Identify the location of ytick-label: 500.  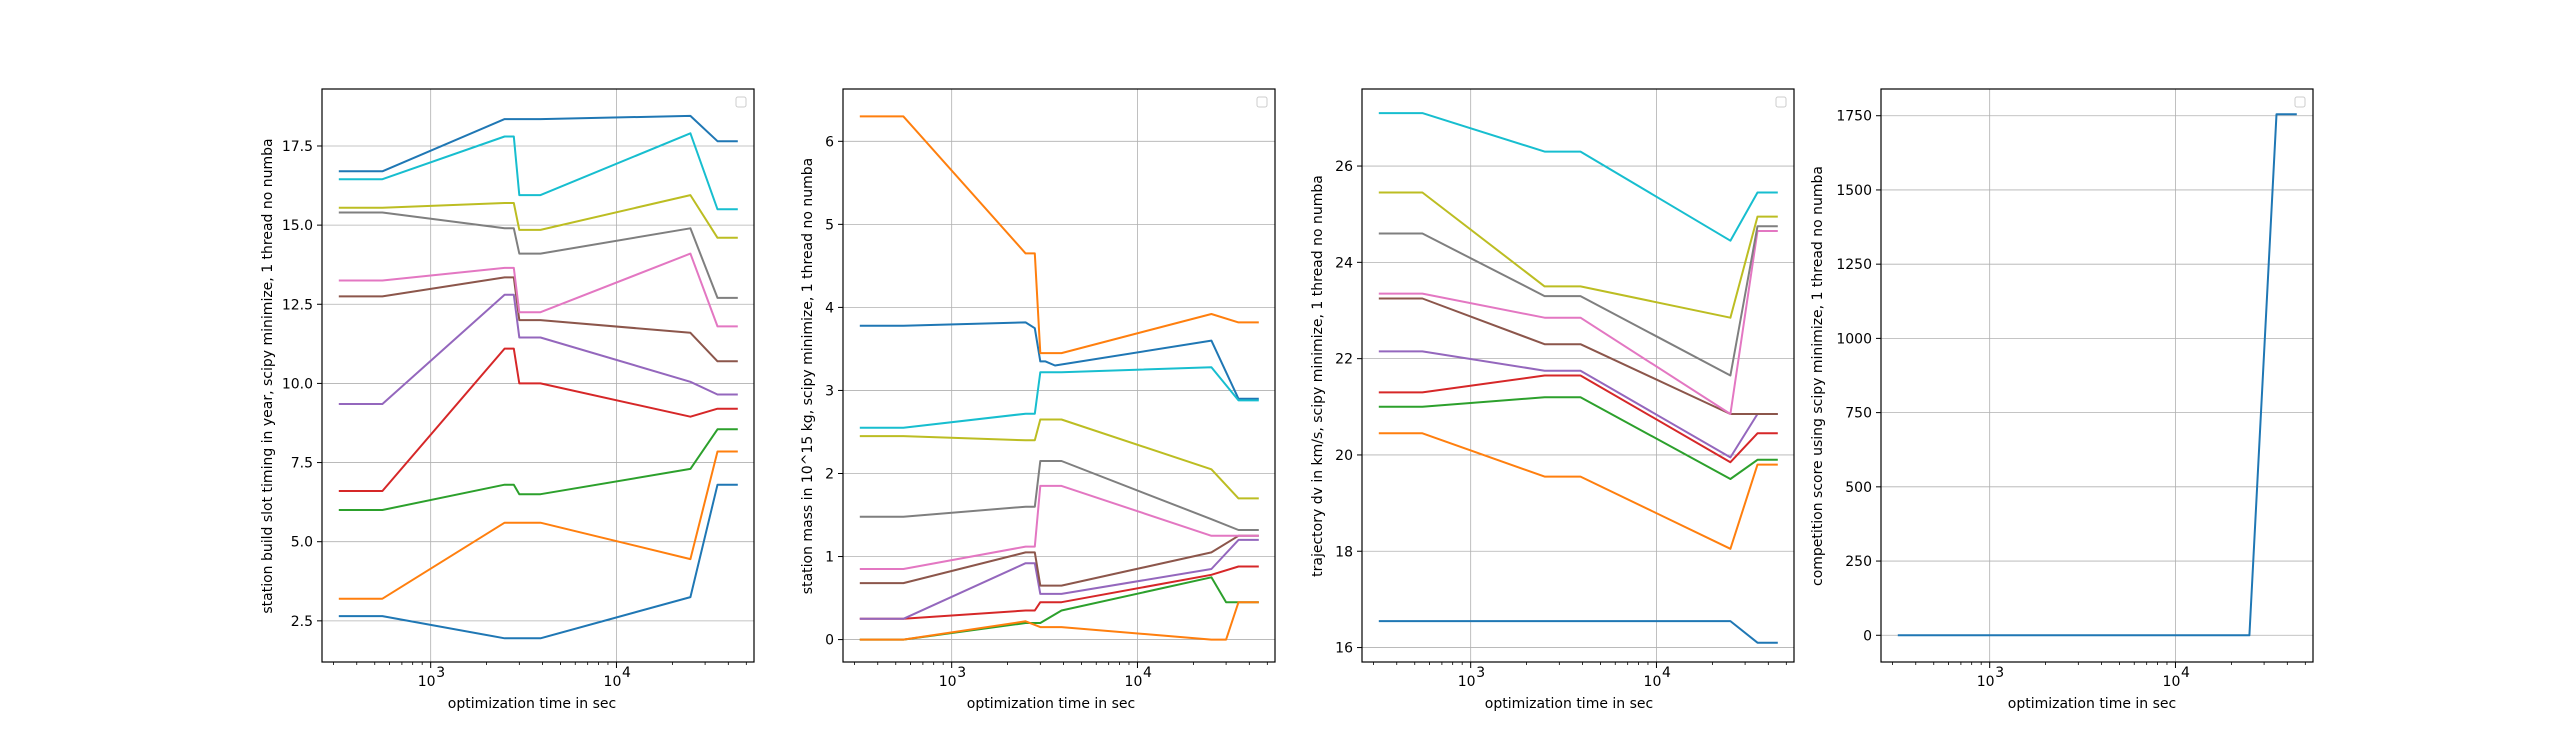
(1858, 488).